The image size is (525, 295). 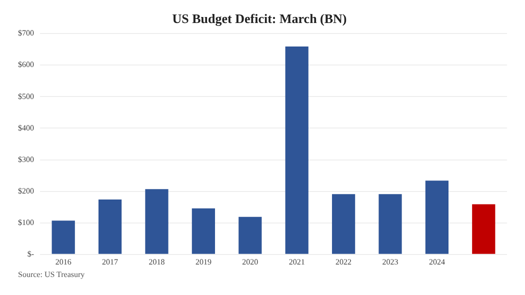 What do you see at coordinates (436, 261) in the screenshot?
I see `x-tick-label: 2024` at bounding box center [436, 261].